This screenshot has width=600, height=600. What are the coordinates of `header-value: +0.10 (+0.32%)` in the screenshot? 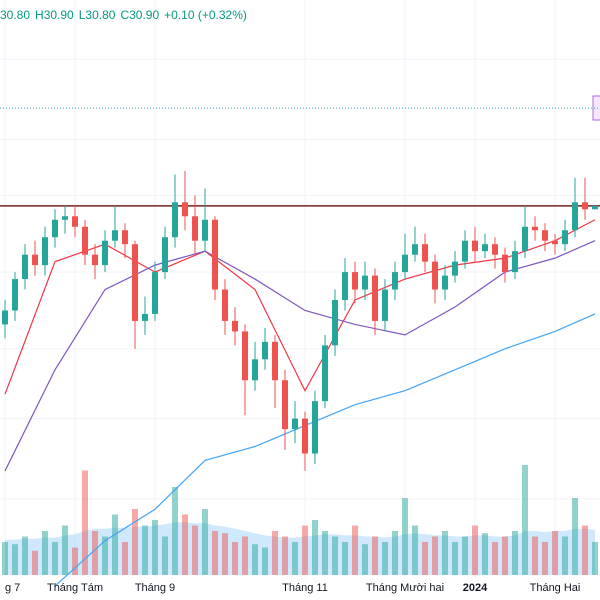 It's located at (205, 15).